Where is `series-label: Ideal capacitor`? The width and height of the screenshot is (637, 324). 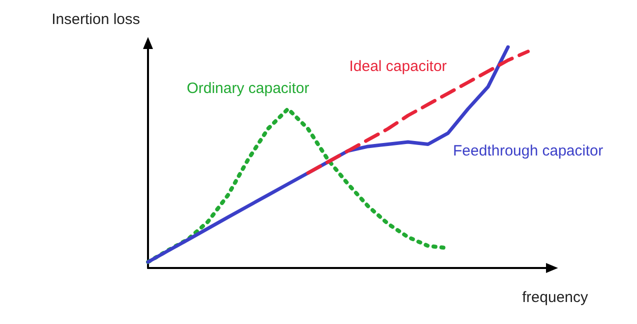
series-label: Ideal capacitor is located at coordinates (398, 66).